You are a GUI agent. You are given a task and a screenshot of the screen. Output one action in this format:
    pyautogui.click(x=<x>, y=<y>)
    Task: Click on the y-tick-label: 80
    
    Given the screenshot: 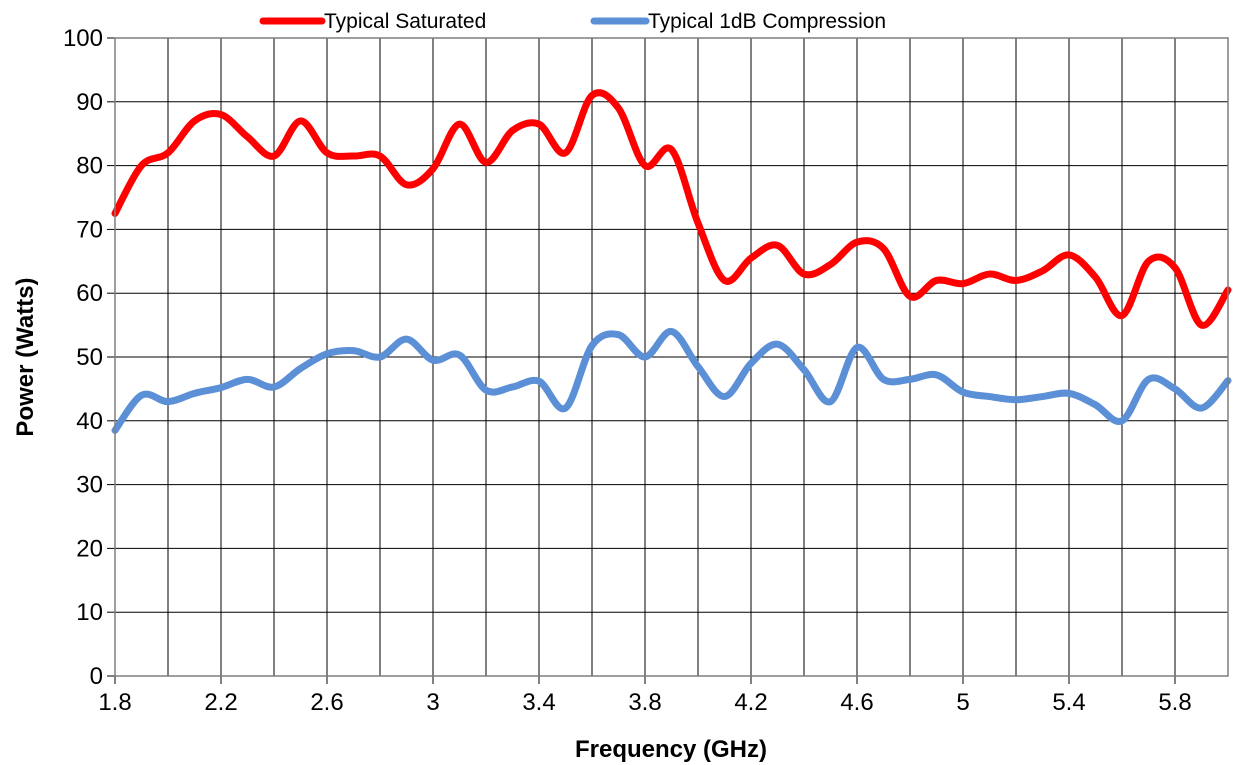 What is the action you would take?
    pyautogui.click(x=89, y=166)
    